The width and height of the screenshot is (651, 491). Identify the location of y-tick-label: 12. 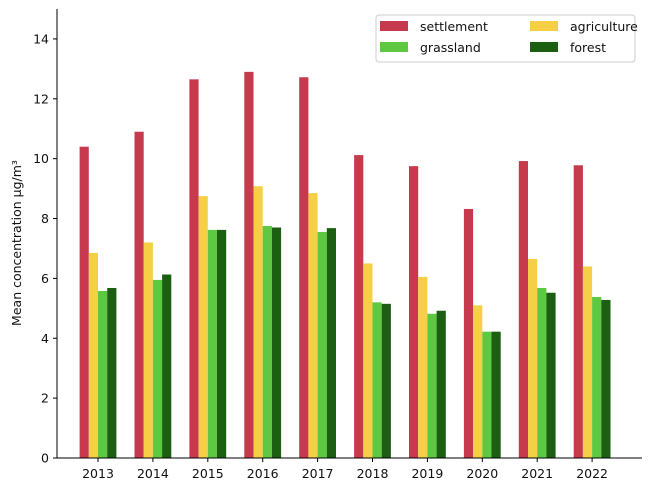
(41, 98).